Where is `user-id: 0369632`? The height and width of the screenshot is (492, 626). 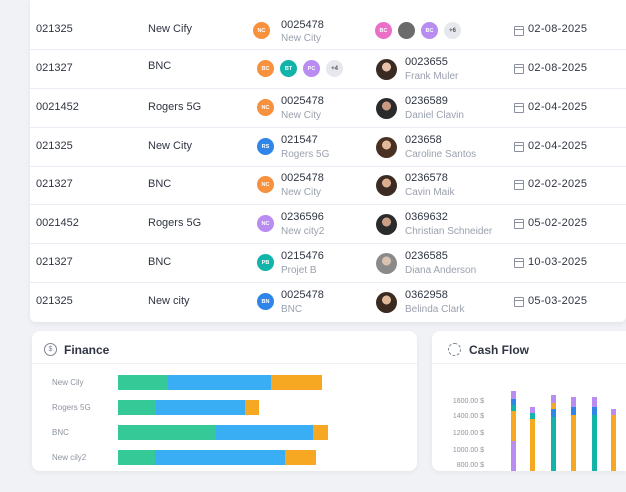
user-id: 0369632 is located at coordinates (426, 217).